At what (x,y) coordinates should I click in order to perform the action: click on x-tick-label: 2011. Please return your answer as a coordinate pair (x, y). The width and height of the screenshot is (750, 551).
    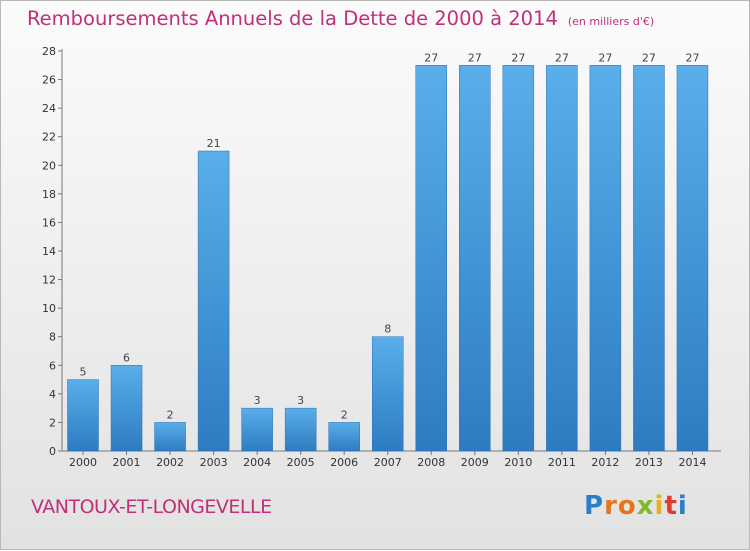
    Looking at the image, I should click on (562, 462).